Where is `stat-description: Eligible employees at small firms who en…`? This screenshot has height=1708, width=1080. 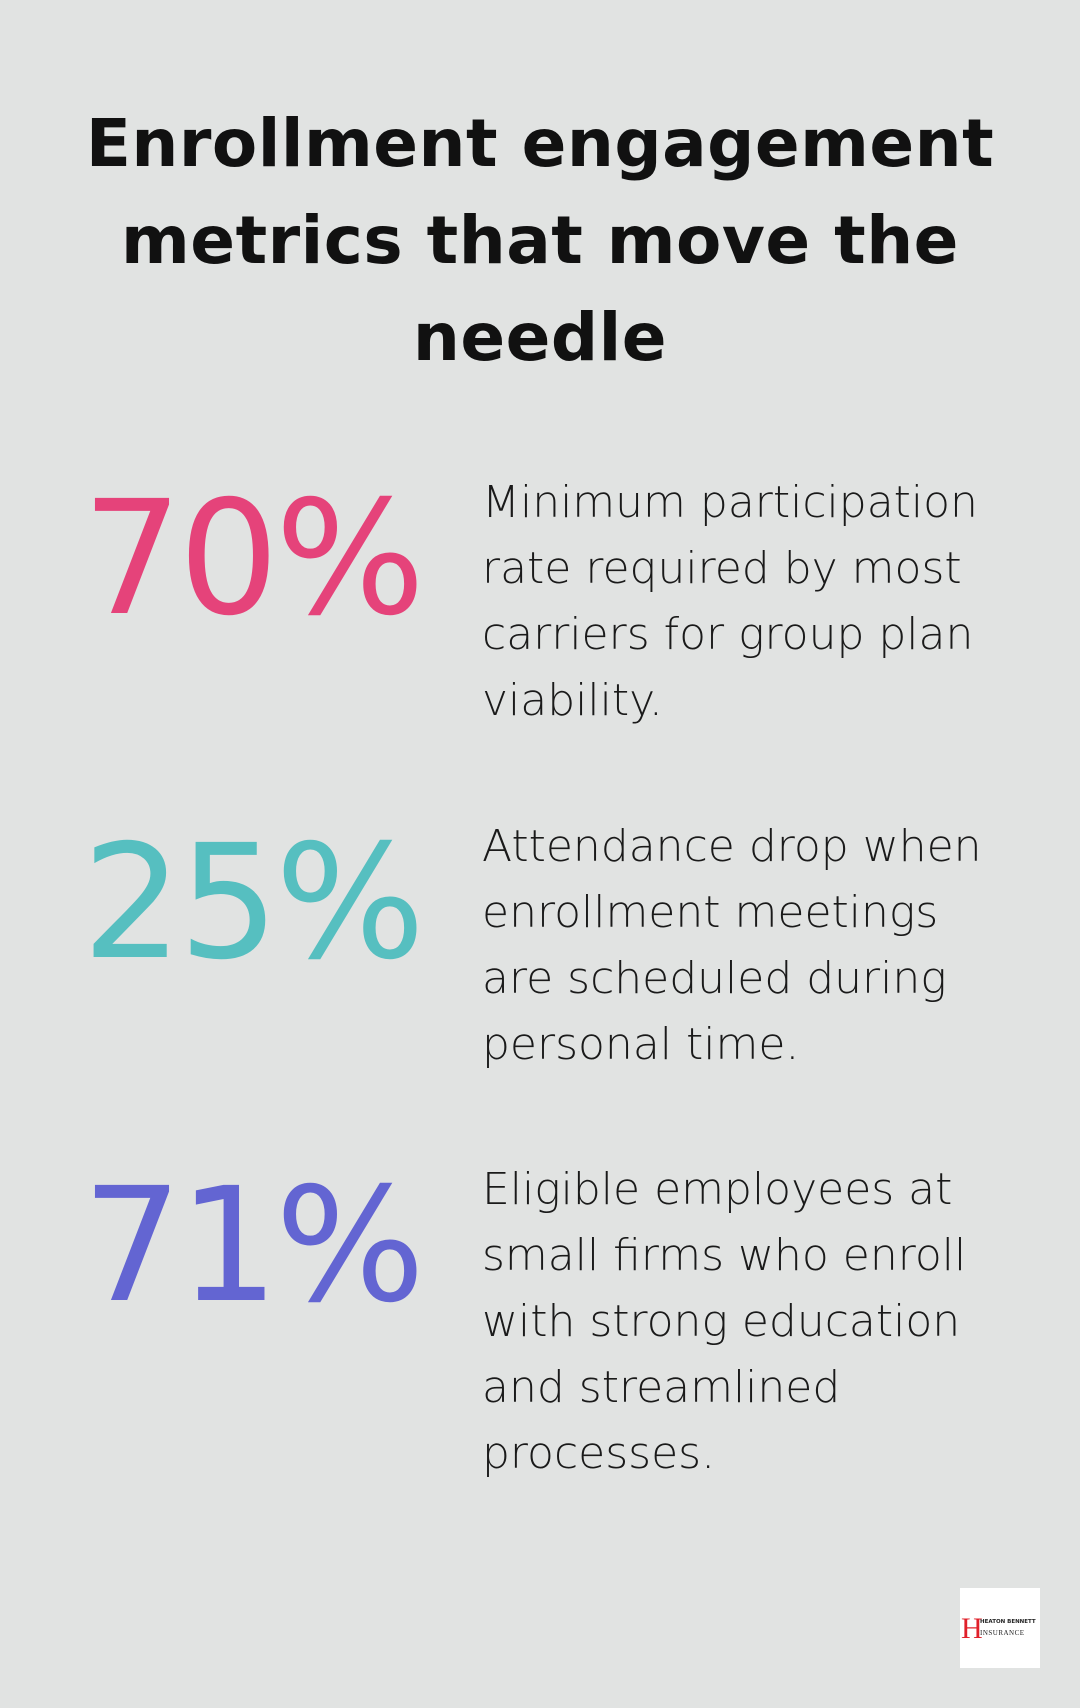 stat-description: Eligible employees at small firms who en… is located at coordinates (724, 1321).